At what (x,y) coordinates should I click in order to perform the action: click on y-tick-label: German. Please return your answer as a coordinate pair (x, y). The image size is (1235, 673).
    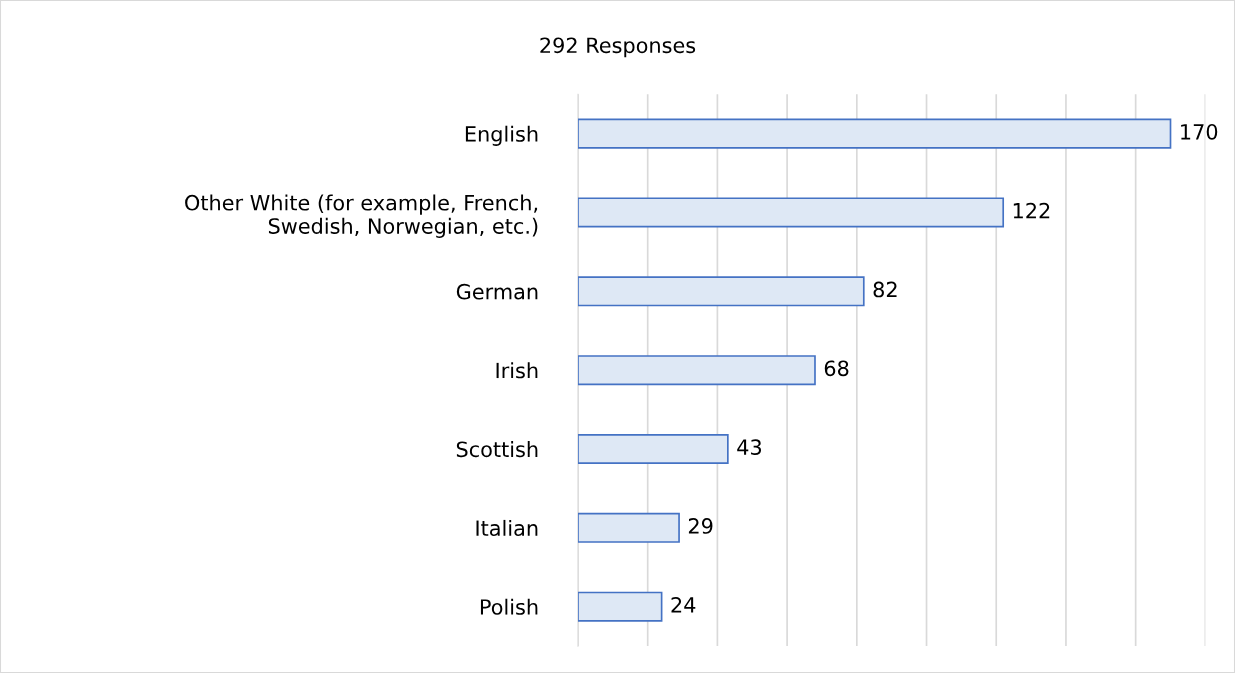
    Looking at the image, I should click on (497, 291).